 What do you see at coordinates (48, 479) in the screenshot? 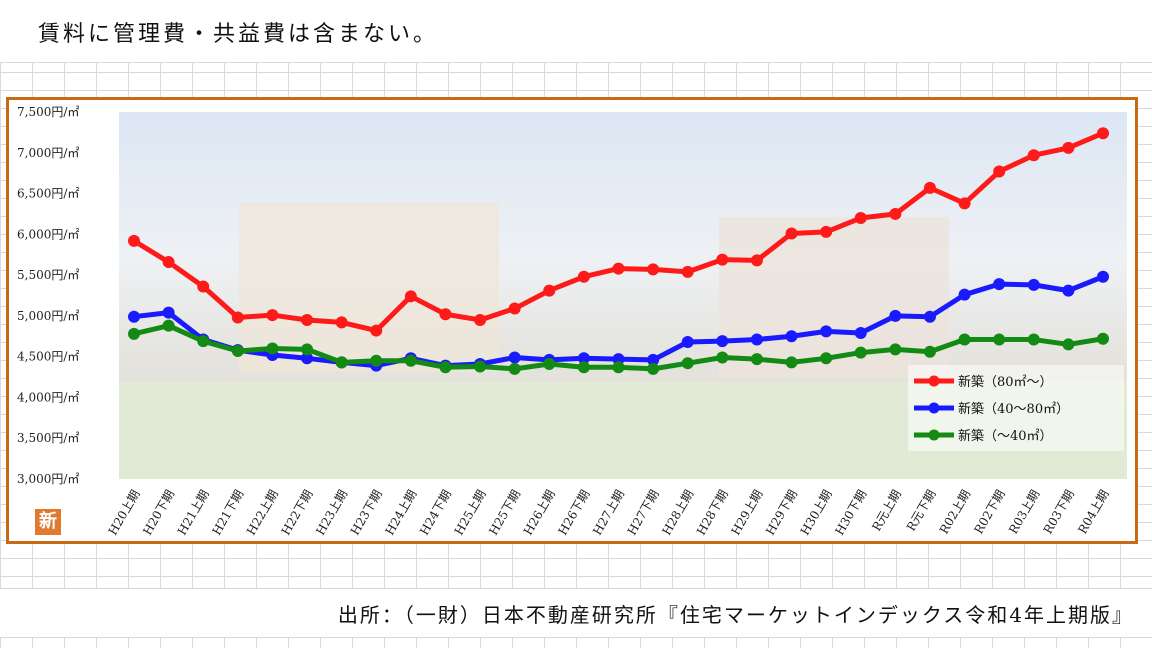
I see `y-tick-label: 3,000円/㎡` at bounding box center [48, 479].